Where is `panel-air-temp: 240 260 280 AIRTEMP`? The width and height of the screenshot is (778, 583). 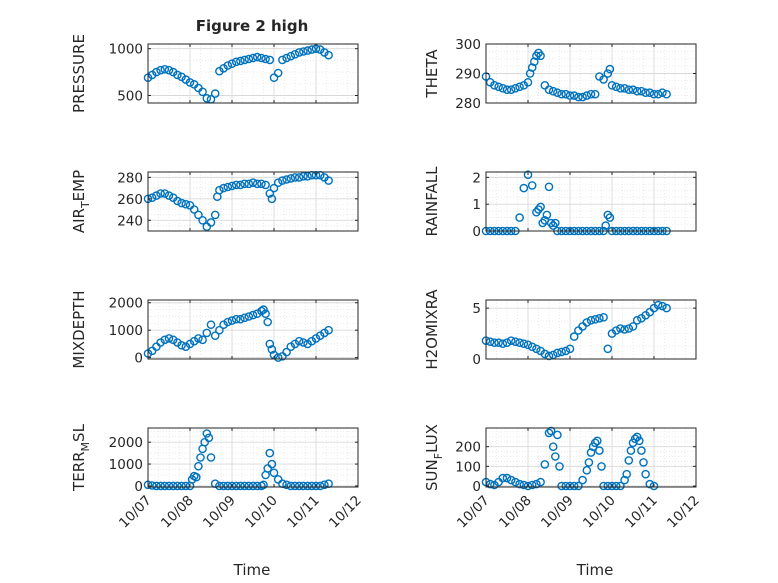
panel-air-temp: 240 260 280 AIRTEMP is located at coordinates (214, 201).